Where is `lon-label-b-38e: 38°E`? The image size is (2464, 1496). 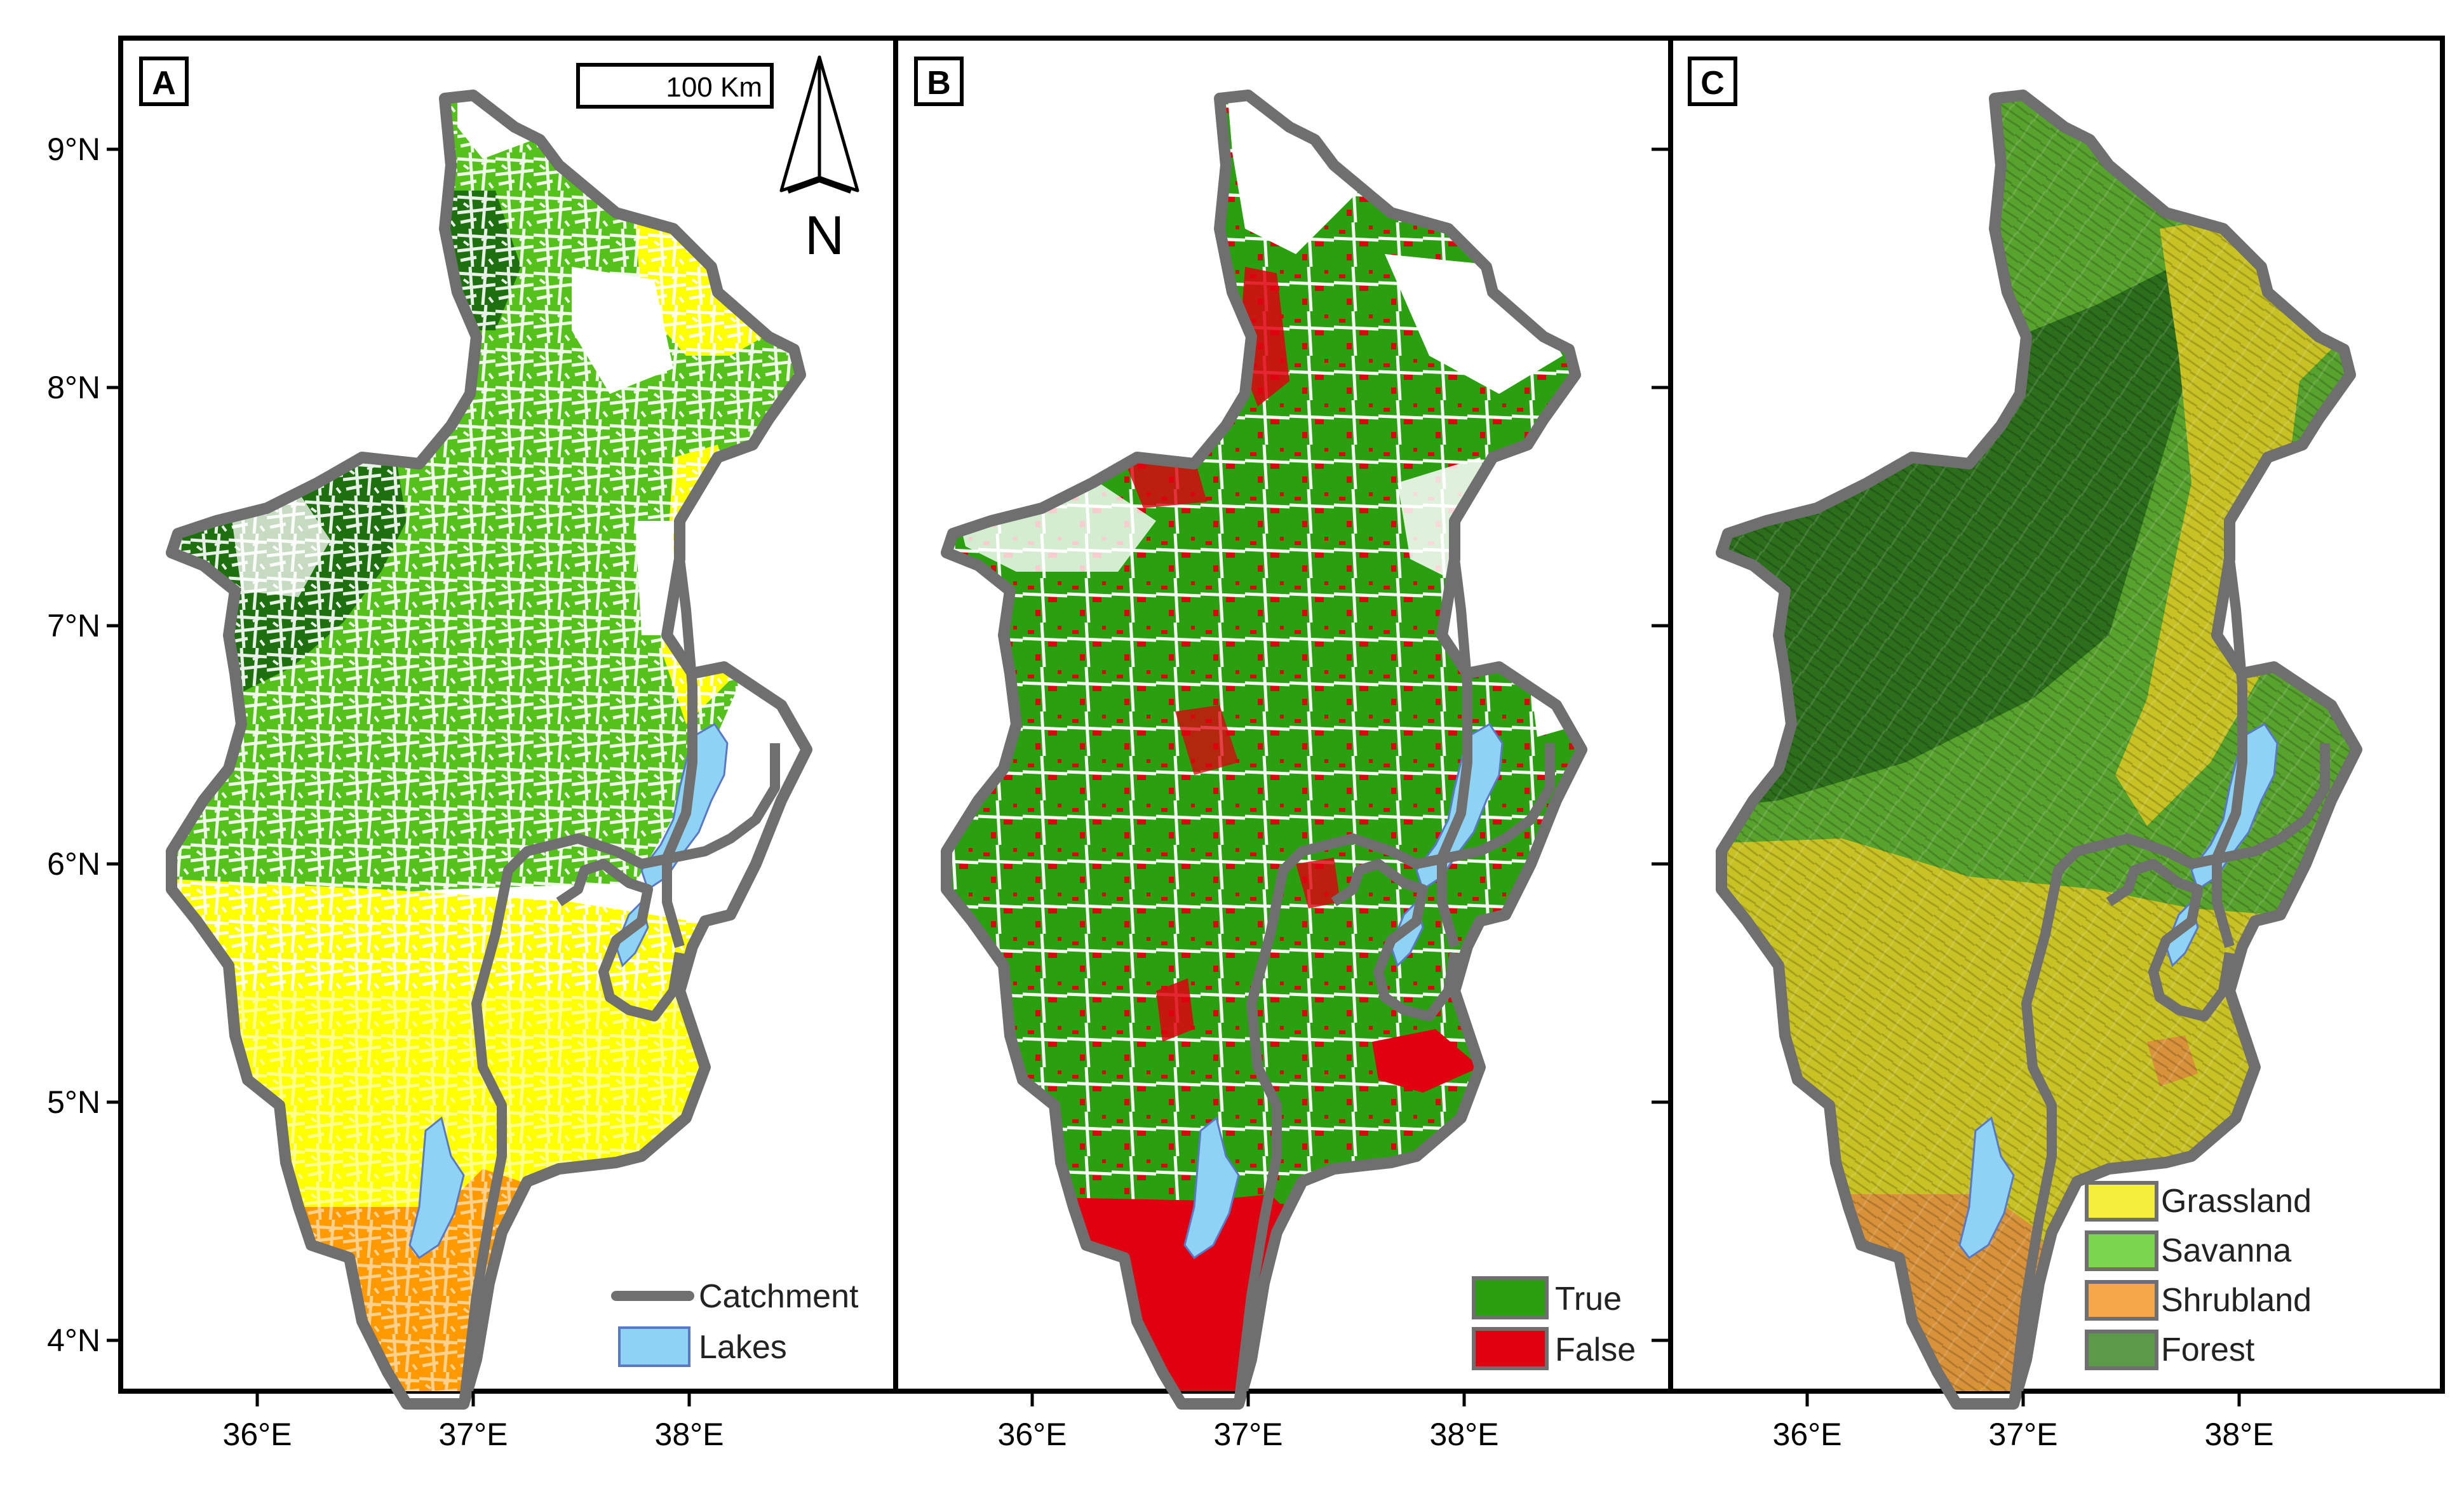 lon-label-b-38e: 38°E is located at coordinates (1464, 1434).